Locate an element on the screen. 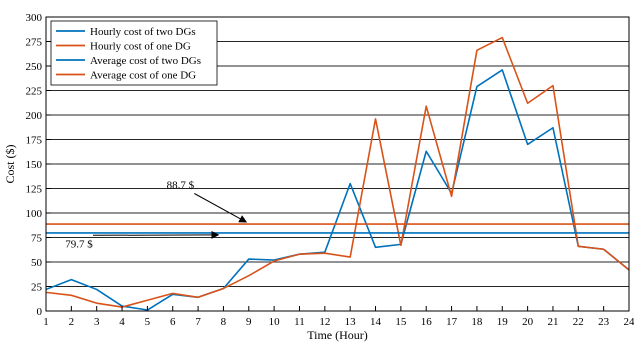 This screenshot has width=634, height=343. x-tick-label: 2 is located at coordinates (72, 322).